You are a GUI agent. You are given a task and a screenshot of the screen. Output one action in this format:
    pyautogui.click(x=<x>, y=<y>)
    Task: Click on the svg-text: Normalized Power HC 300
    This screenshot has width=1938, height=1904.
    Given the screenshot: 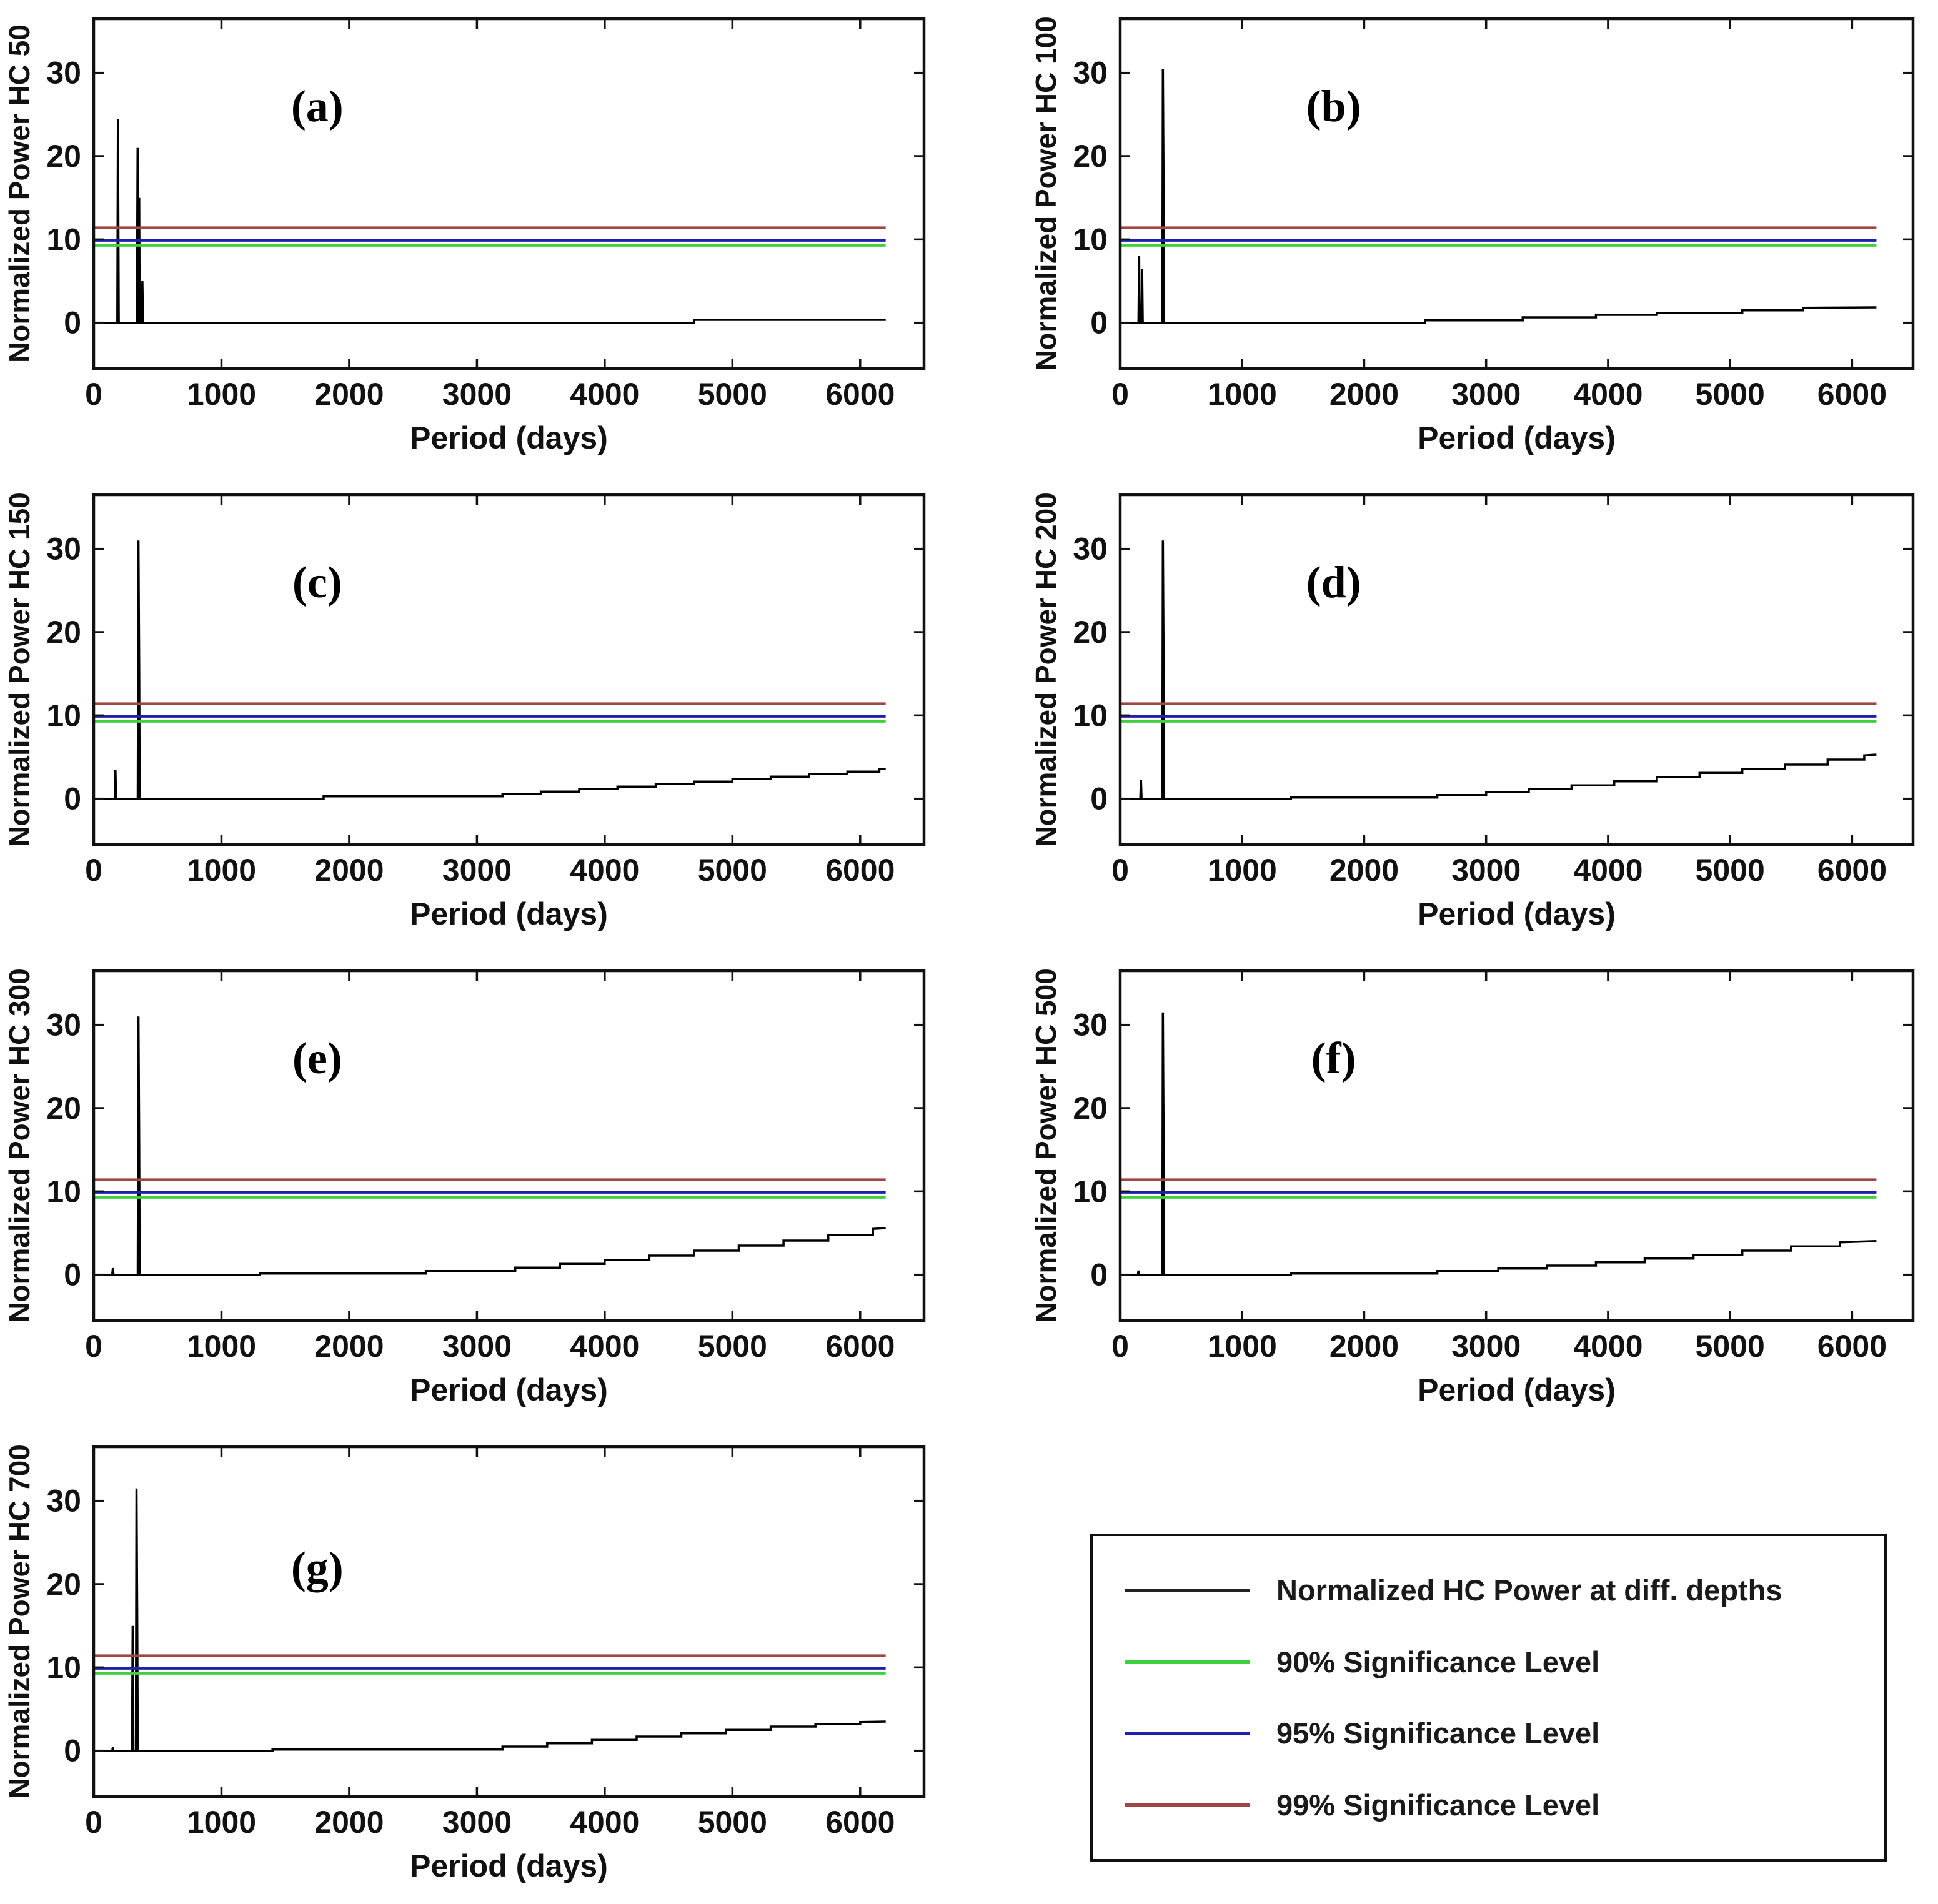 What is the action you would take?
    pyautogui.click(x=19, y=1145)
    